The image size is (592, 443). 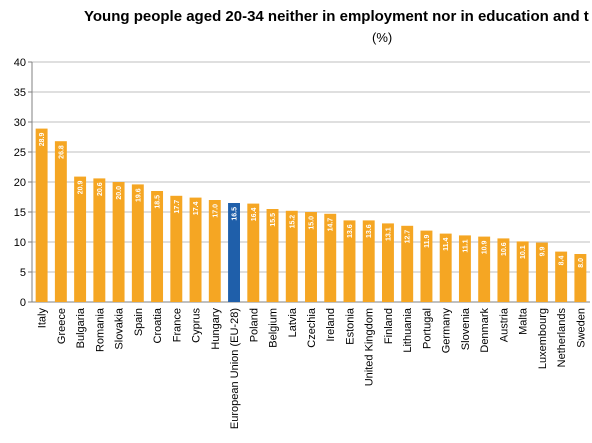 What do you see at coordinates (23, 303) in the screenshot?
I see `y-tick-label: 0` at bounding box center [23, 303].